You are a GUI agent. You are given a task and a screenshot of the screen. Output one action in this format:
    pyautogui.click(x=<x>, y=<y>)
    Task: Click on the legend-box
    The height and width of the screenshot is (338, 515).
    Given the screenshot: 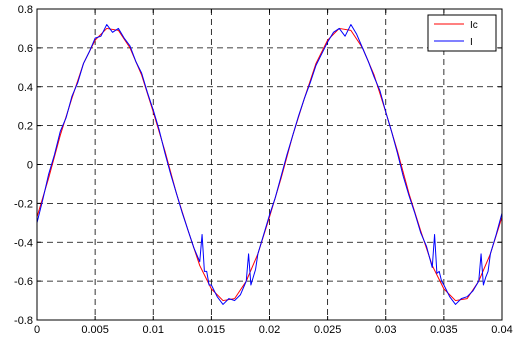 What is the action you would take?
    pyautogui.click(x=462, y=33)
    